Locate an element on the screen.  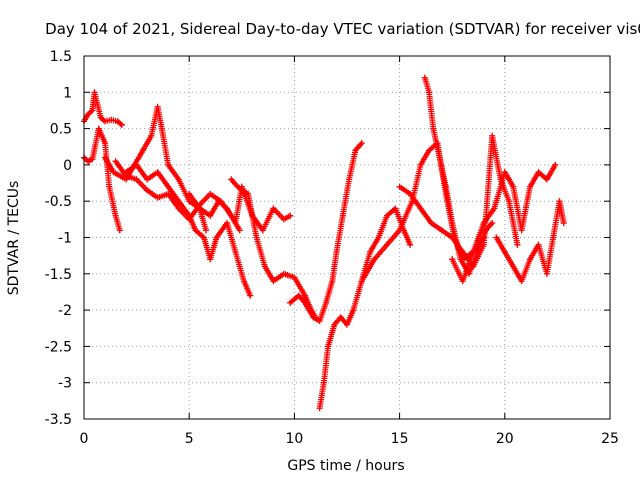
y-tick-label: 0.5 is located at coordinates (61, 130).